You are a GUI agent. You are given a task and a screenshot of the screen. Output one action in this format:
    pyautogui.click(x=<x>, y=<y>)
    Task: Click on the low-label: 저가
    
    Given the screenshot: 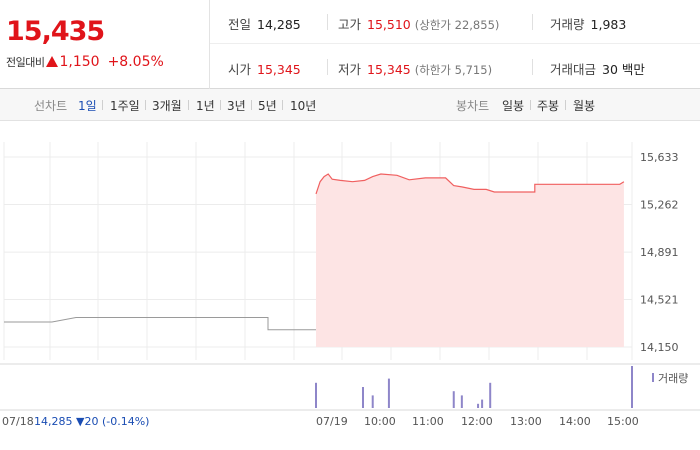 What is the action you would take?
    pyautogui.click(x=350, y=69)
    